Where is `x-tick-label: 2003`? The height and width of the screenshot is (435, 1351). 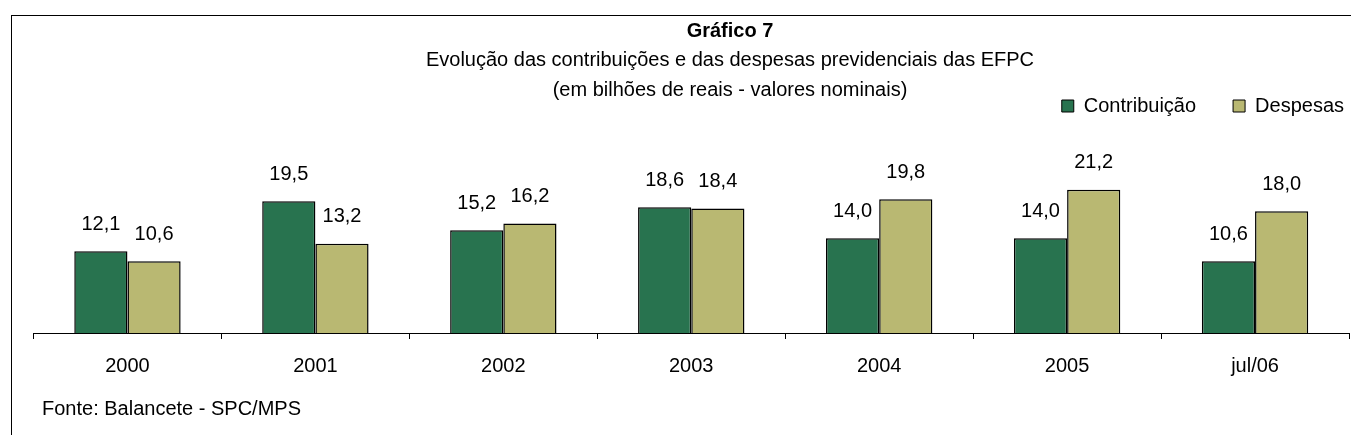 x-tick-label: 2003 is located at coordinates (691, 364).